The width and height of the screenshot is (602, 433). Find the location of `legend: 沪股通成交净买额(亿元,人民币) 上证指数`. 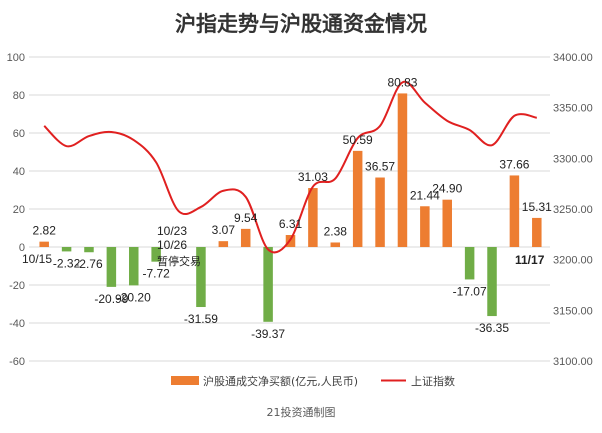

legend: 沪股通成交净买额(亿元,人民币) 上证指数 is located at coordinates (313, 381).